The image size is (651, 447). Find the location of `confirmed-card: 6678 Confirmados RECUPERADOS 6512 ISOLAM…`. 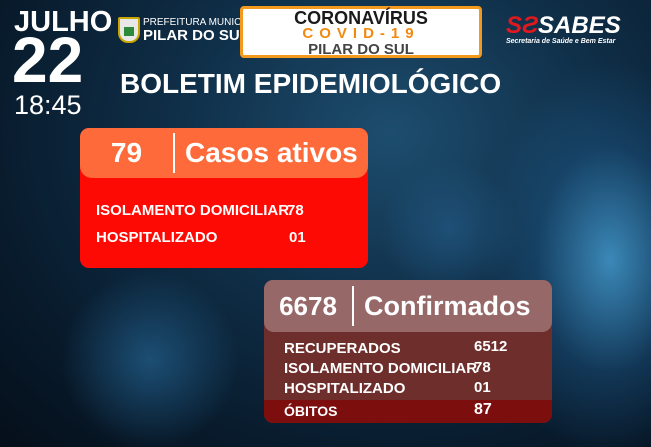

confirmed-card: 6678 Confirmados RECUPERADOS 6512 ISOLAM… is located at coordinates (408, 351).